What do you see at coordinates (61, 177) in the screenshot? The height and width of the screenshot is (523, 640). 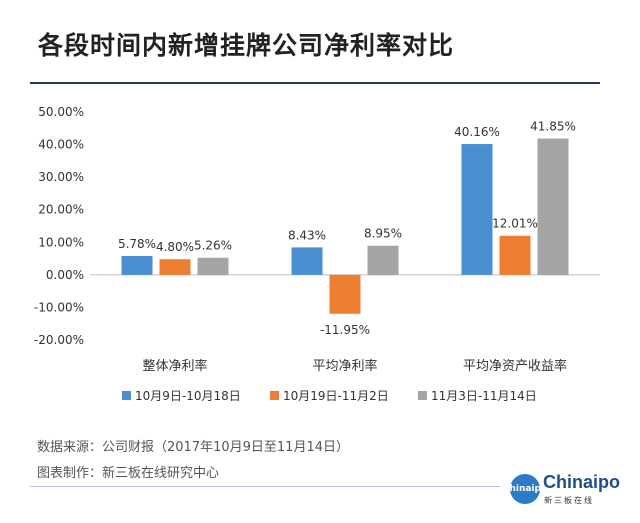 I see `y-tick-label: 30.00%` at bounding box center [61, 177].